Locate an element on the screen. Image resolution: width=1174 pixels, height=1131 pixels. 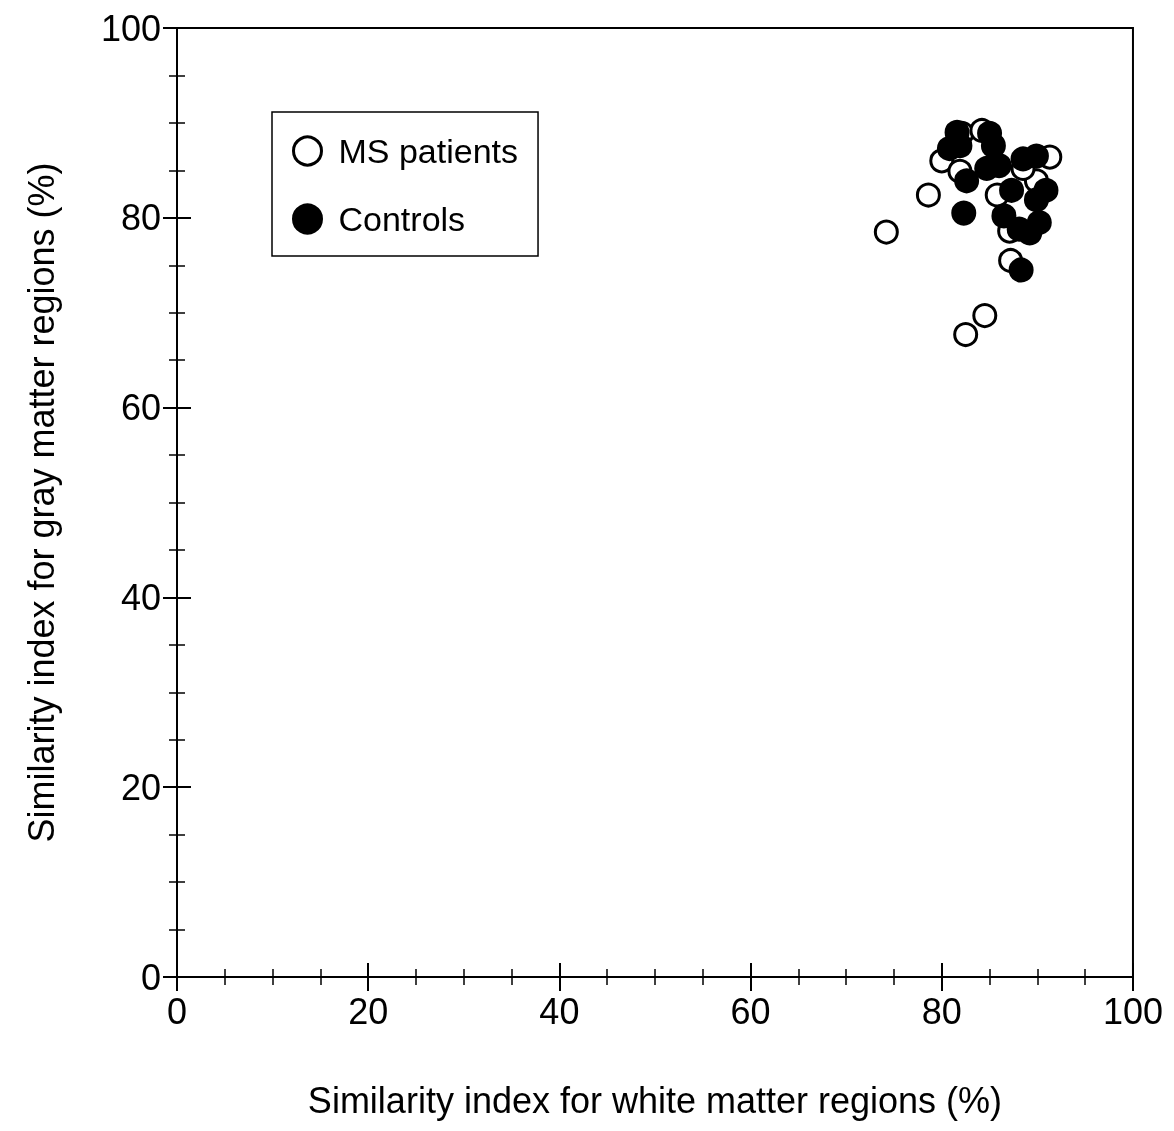
x-tick-label: 0 is located at coordinates (177, 1011).